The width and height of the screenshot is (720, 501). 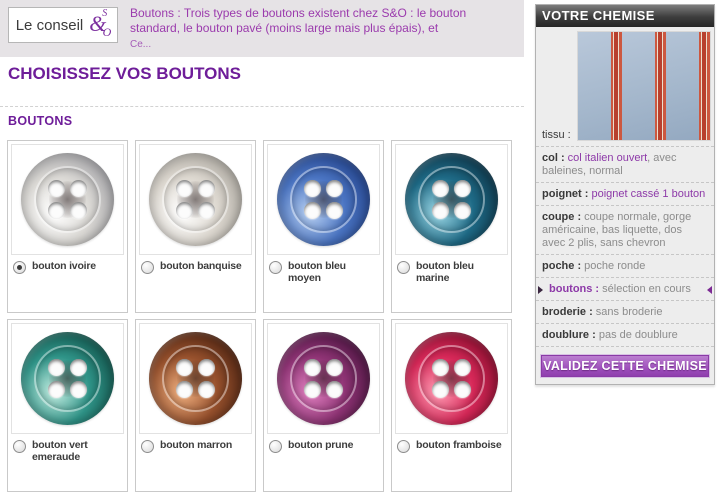 I want to click on sidebar-row-tissu: tissu :, so click(x=625, y=86).